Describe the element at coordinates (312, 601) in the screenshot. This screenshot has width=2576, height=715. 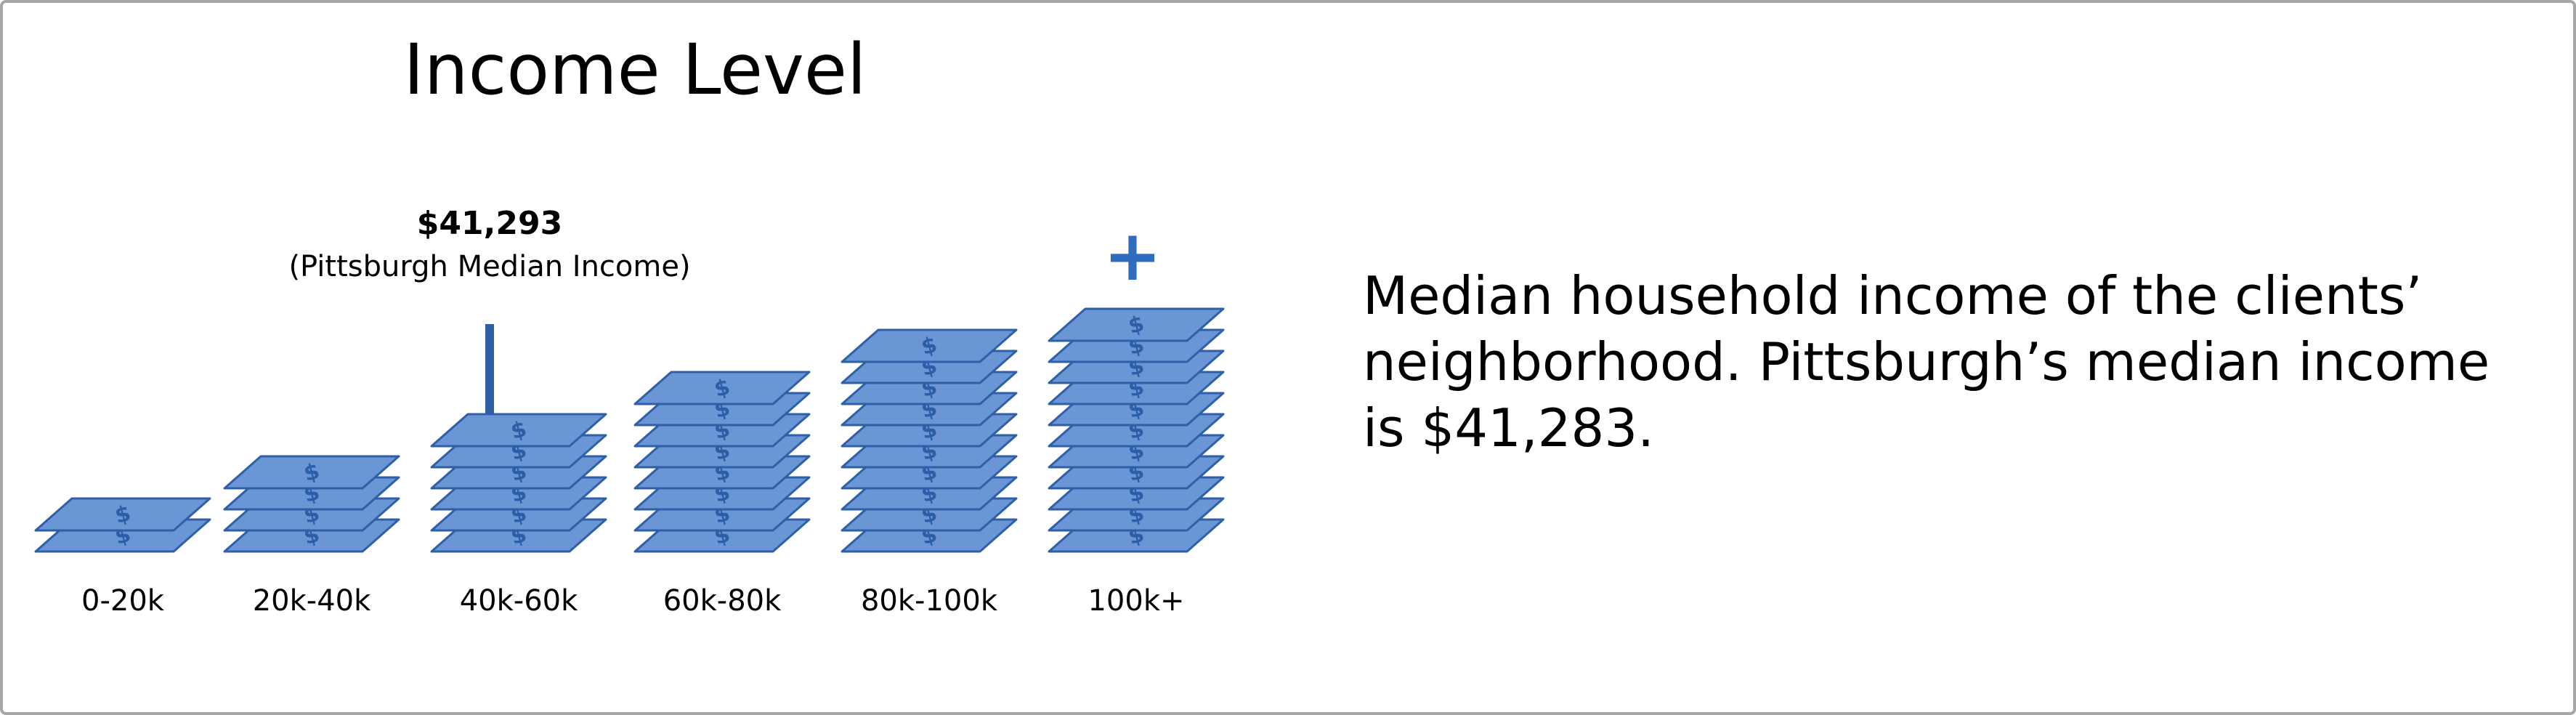
I see `category-label: 20k-40k` at that location.